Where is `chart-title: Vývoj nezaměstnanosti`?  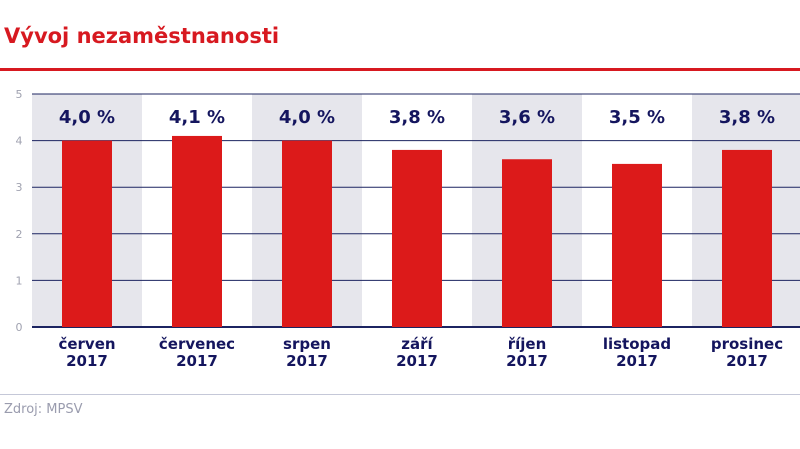
chart-title: Vývoj nezaměstnanosti is located at coordinates (142, 36).